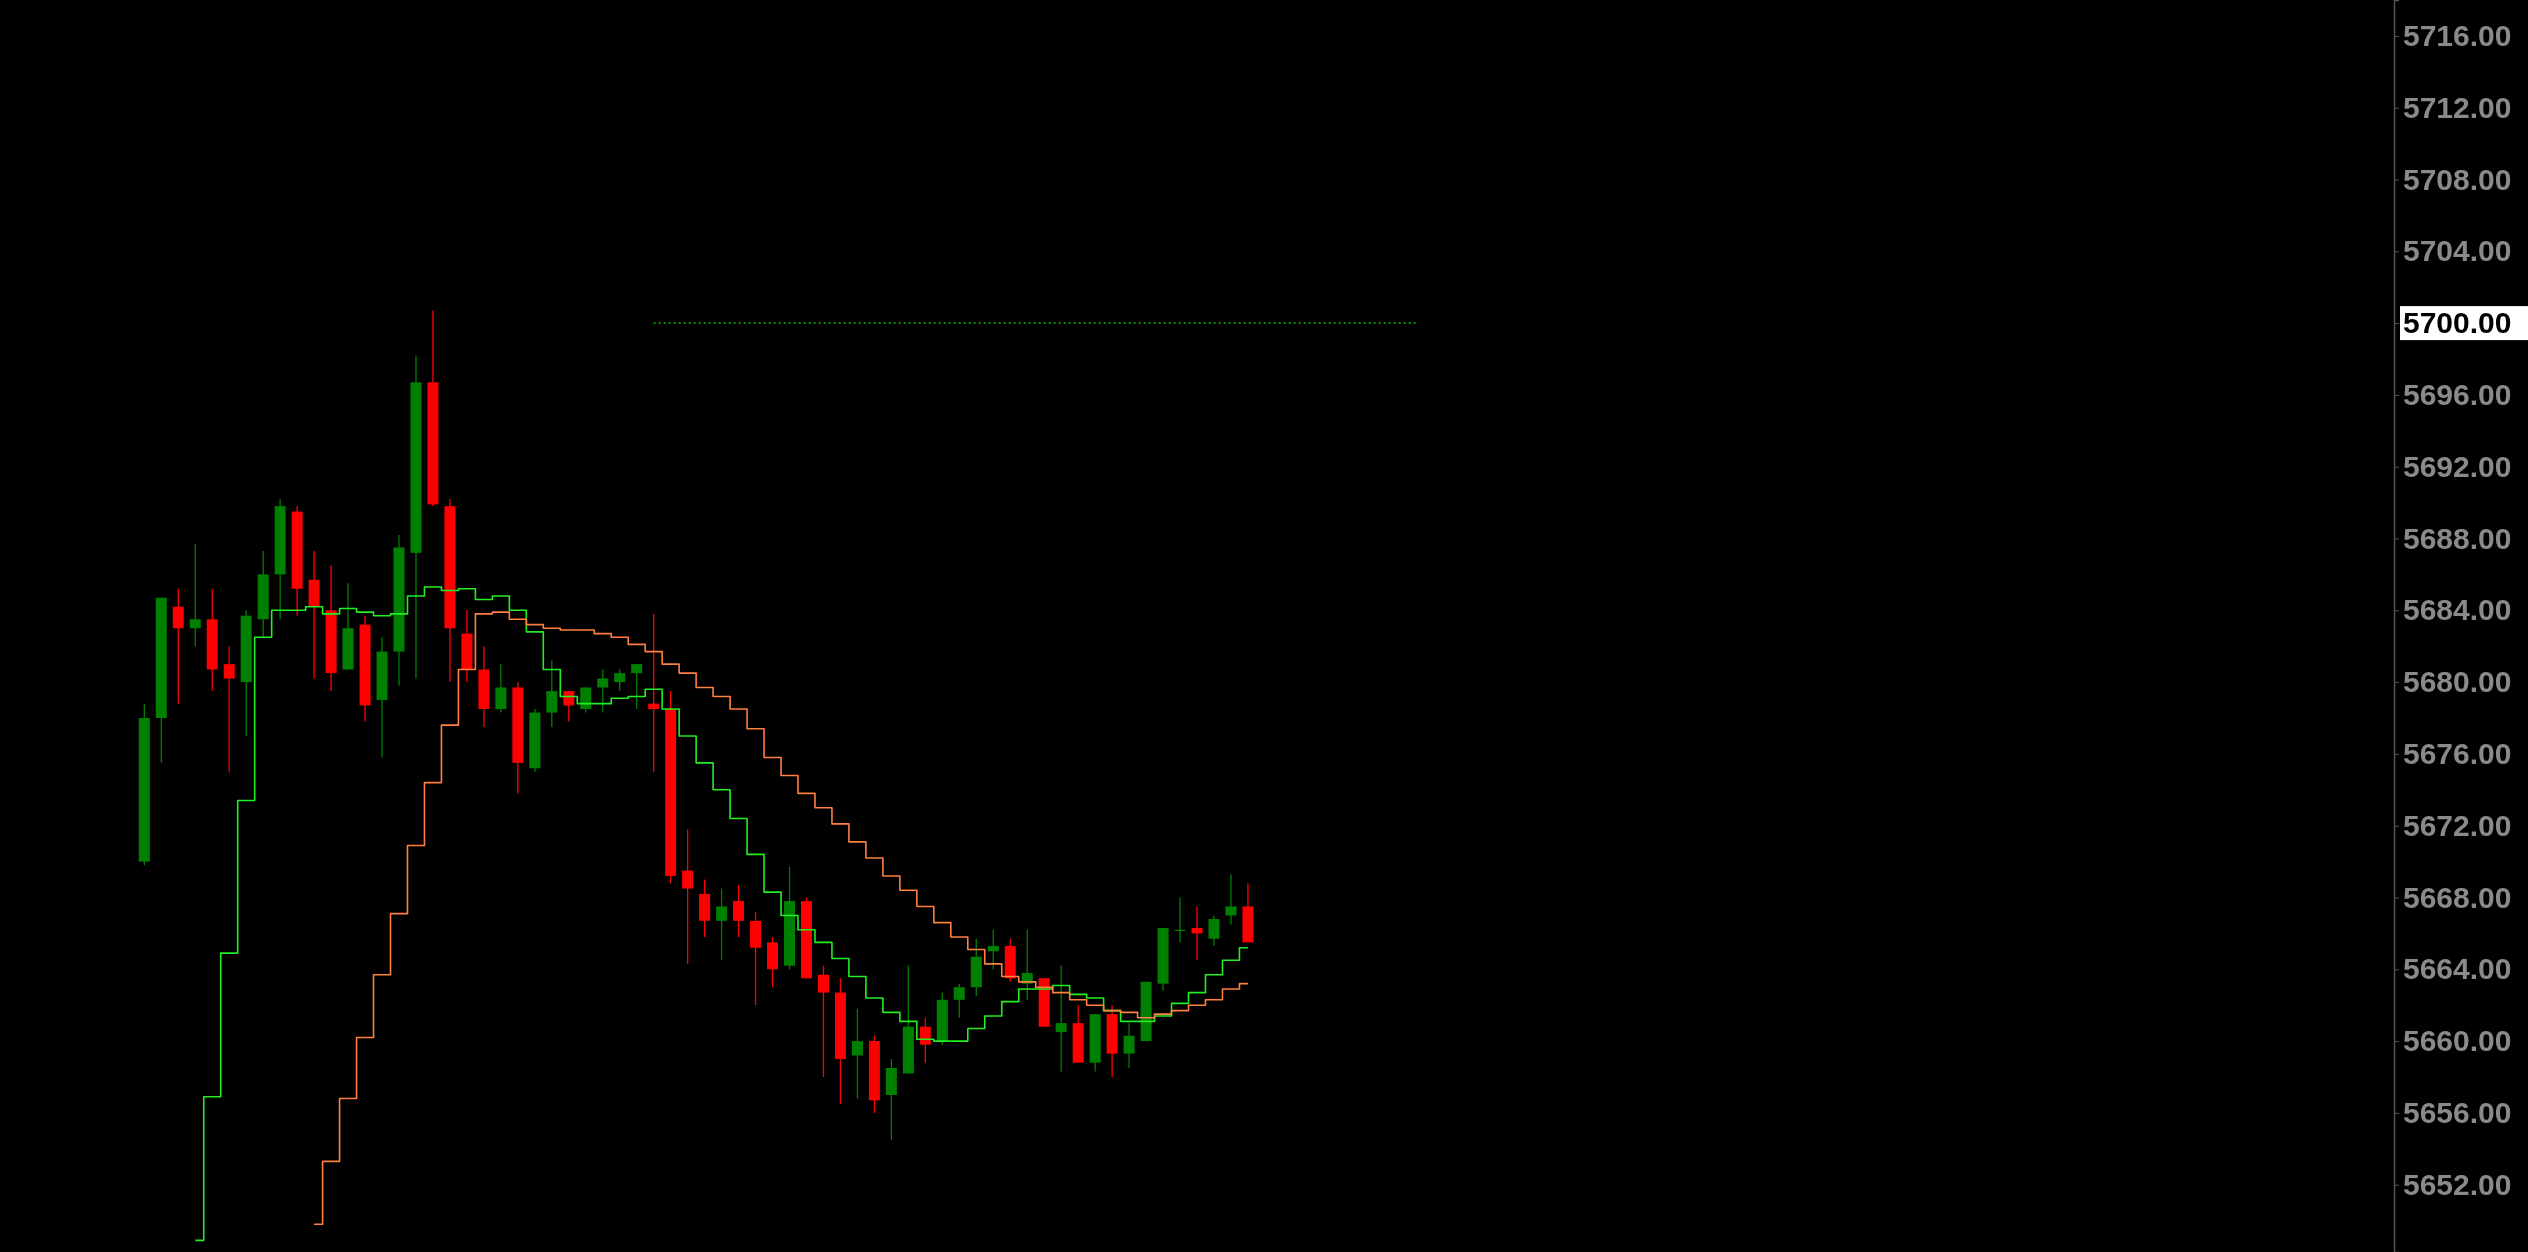 The width and height of the screenshot is (2528, 1252). What do you see at coordinates (2457, 1041) in the screenshot?
I see `y-tick-label: 5660.00` at bounding box center [2457, 1041].